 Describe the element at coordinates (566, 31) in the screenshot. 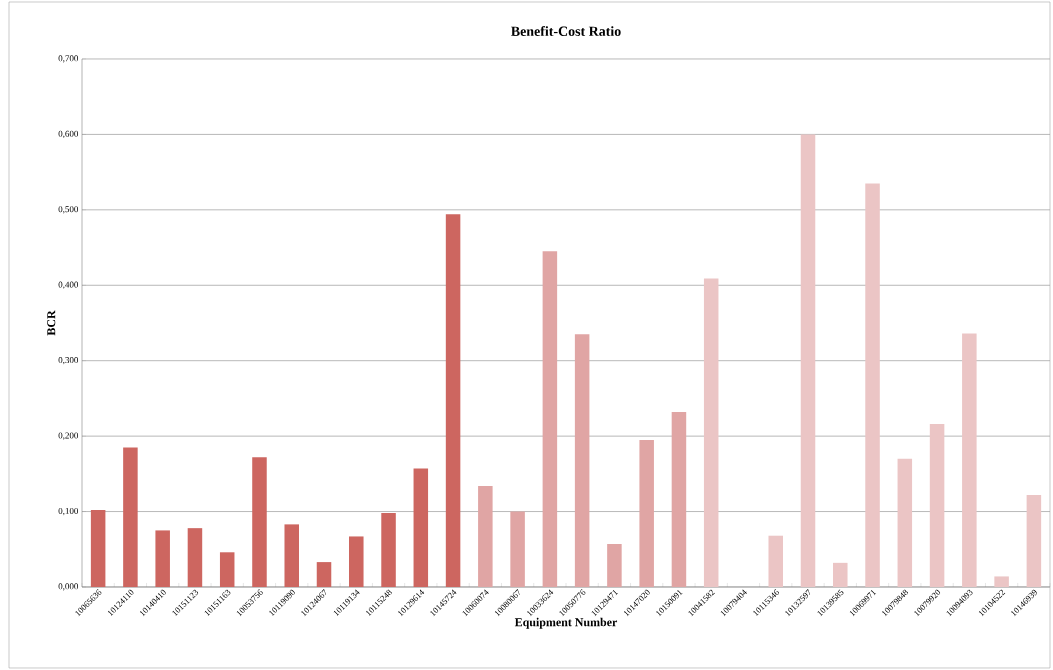

I see `chart-title: Benefit-Cost Ratio` at that location.